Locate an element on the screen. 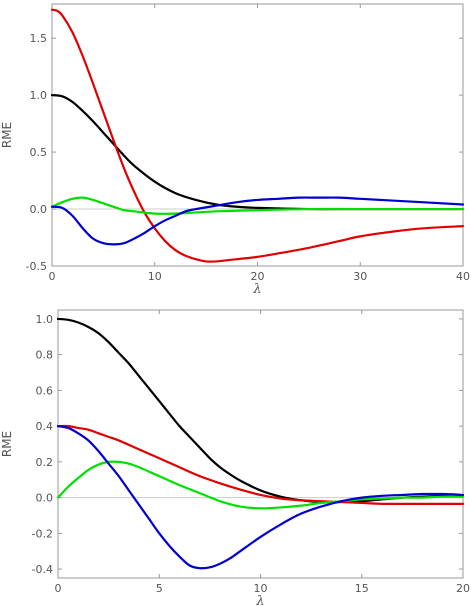  top-x-axis-title: λ is located at coordinates (256, 289).